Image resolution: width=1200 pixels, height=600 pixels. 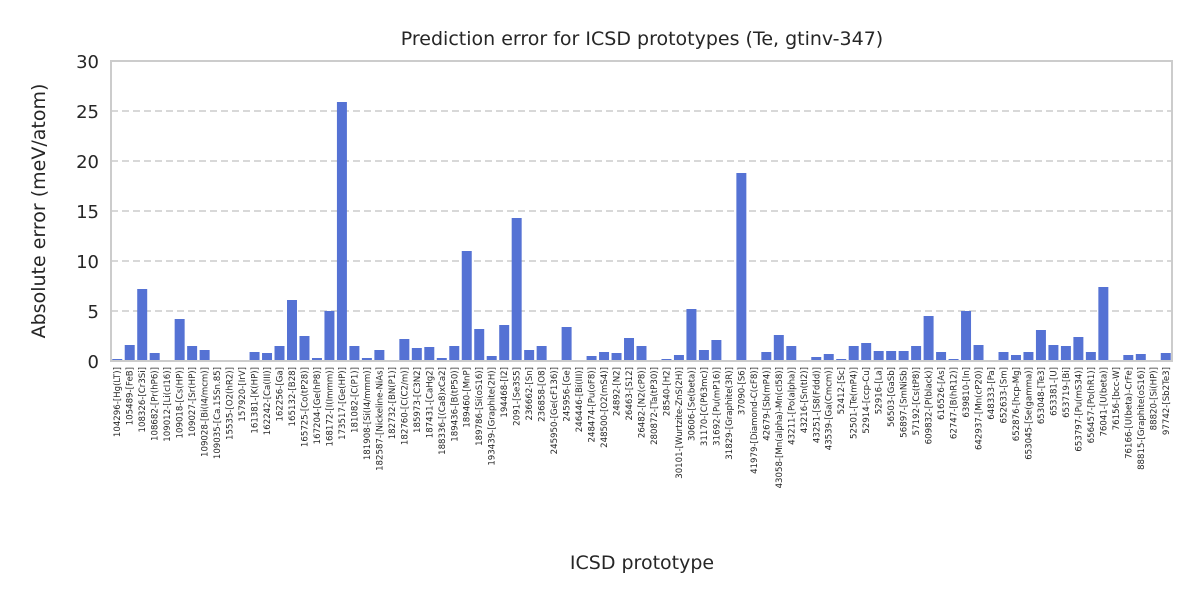 What do you see at coordinates (580, 399) in the screenshot?
I see `x-tick-label: 246446-[Bi(III)]` at bounding box center [580, 399].